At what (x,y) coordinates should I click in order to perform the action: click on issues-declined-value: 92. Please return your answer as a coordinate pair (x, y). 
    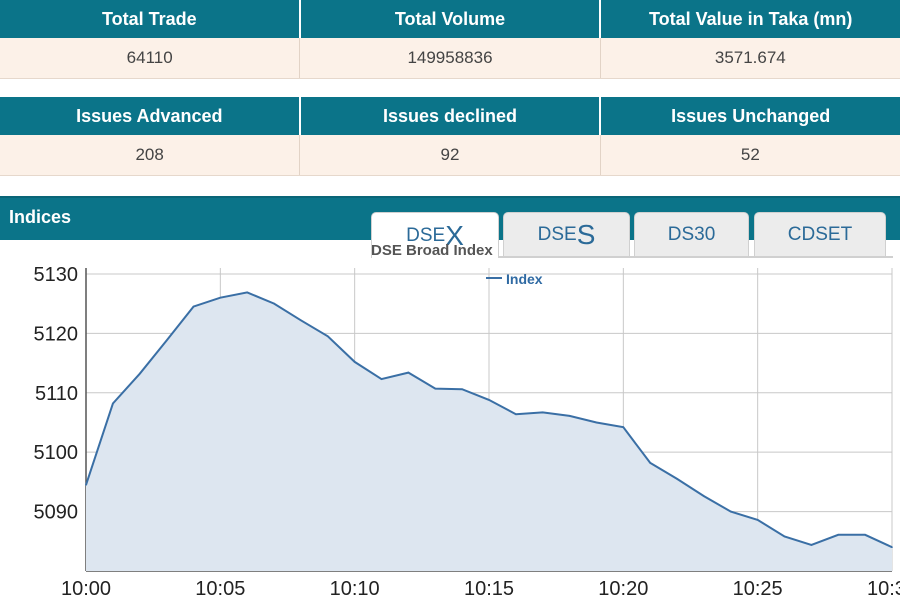
    Looking at the image, I should click on (449, 155).